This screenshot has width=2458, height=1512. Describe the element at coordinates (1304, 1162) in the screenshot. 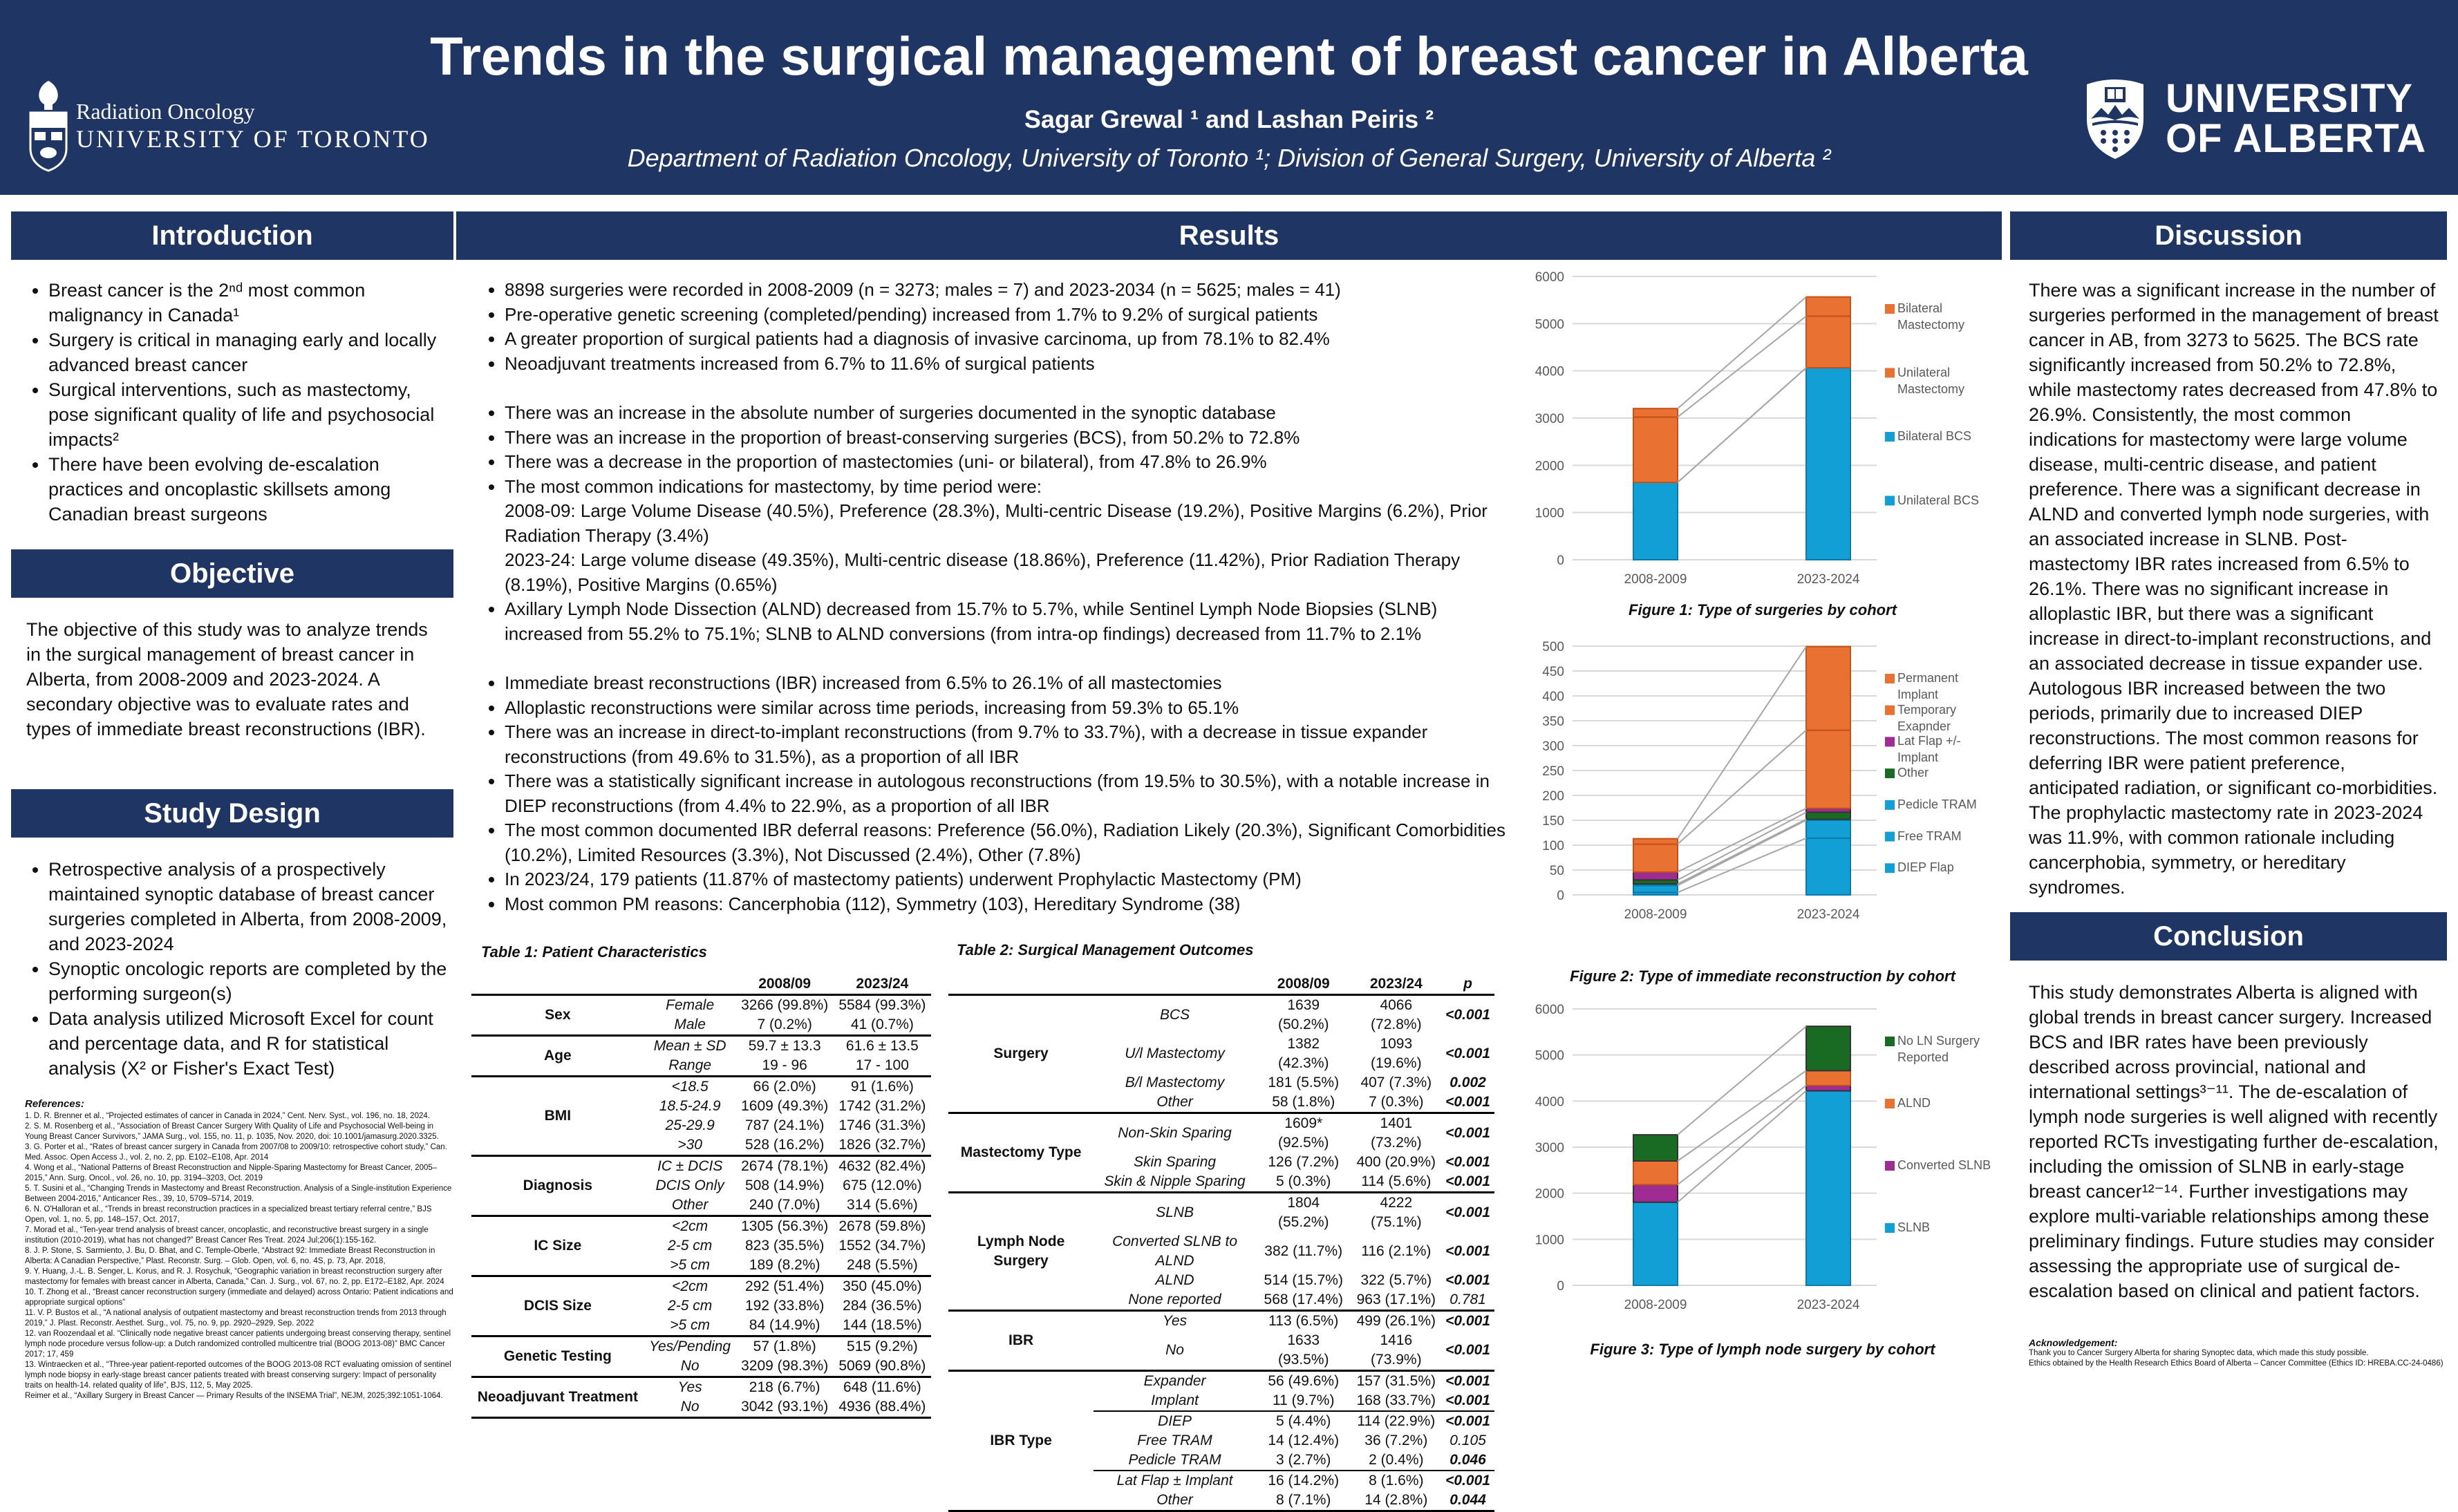

I see `cell-value: 126 (7.2%)` at that location.